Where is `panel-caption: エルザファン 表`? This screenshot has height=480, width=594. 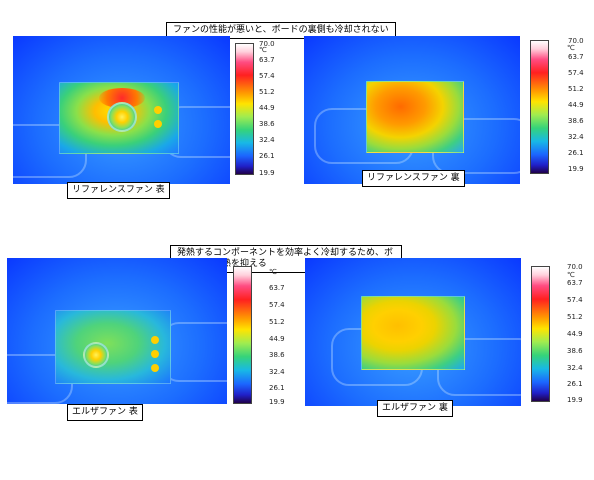
panel-caption: エルザファン 表 is located at coordinates (105, 412).